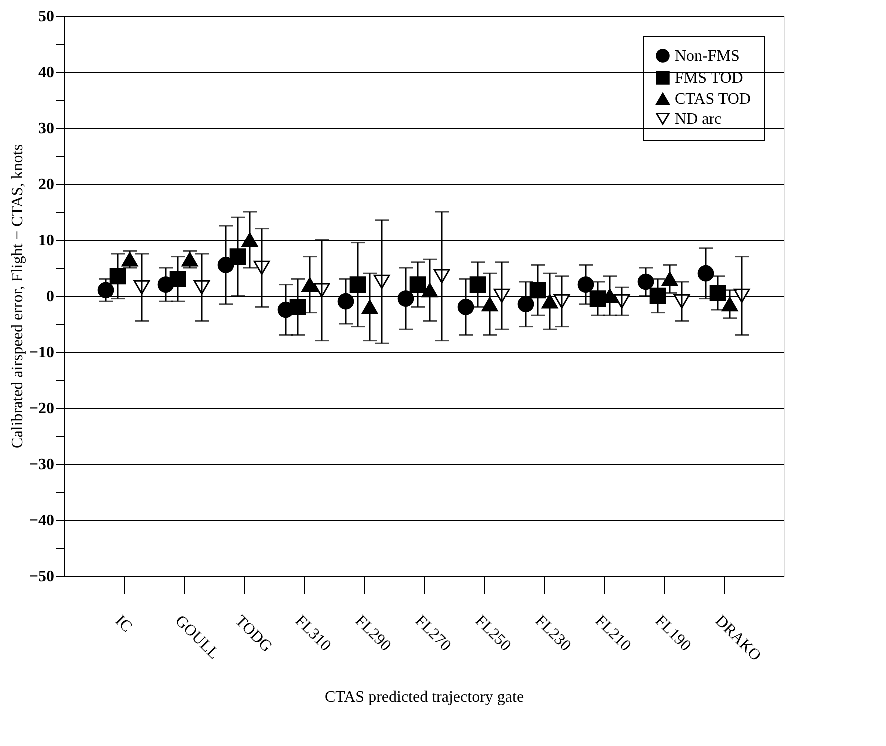 This screenshot has width=886, height=746. I want to click on y-tick-label: −30, so click(41, 465).